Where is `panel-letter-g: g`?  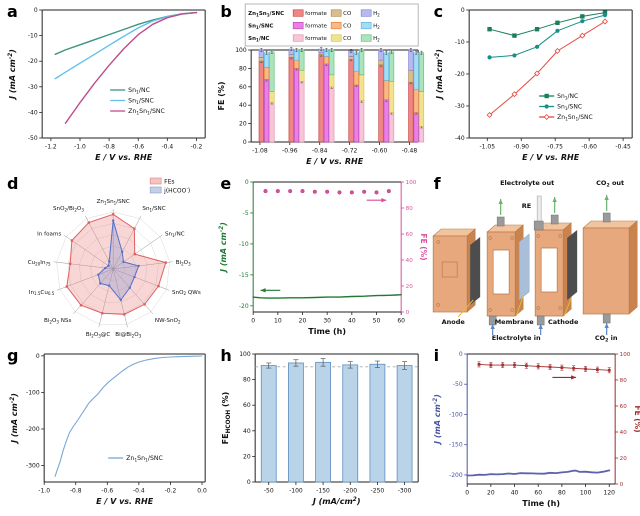
panel-letter-g: g is located at coordinates (13, 355).